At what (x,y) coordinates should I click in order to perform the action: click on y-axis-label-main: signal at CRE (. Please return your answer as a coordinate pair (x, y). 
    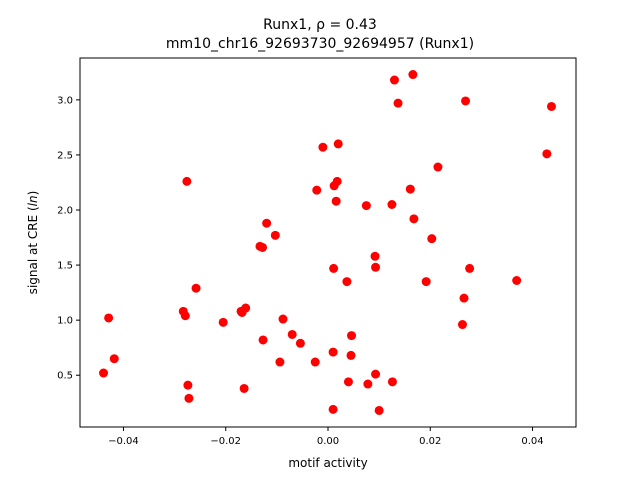
    Looking at the image, I should click on (33, 250).